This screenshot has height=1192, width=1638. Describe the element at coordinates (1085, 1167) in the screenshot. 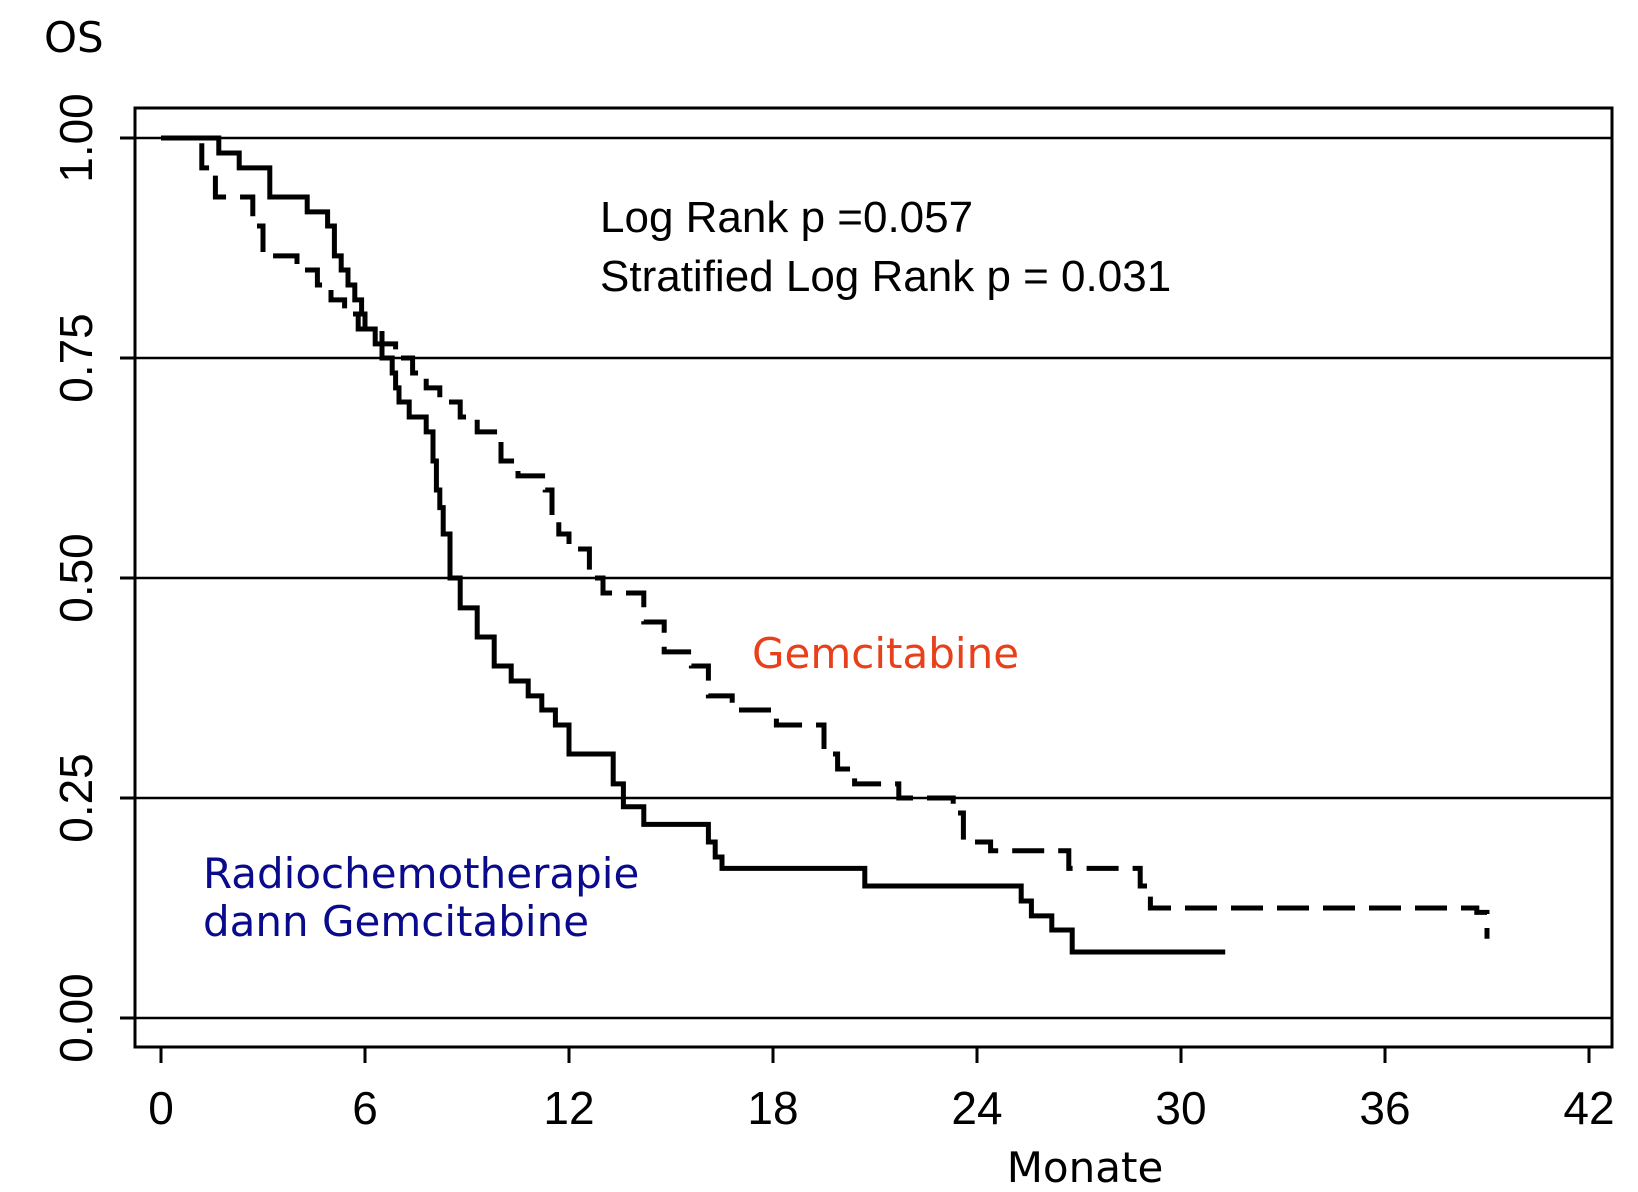

I see `x-axis-title: Monate` at that location.